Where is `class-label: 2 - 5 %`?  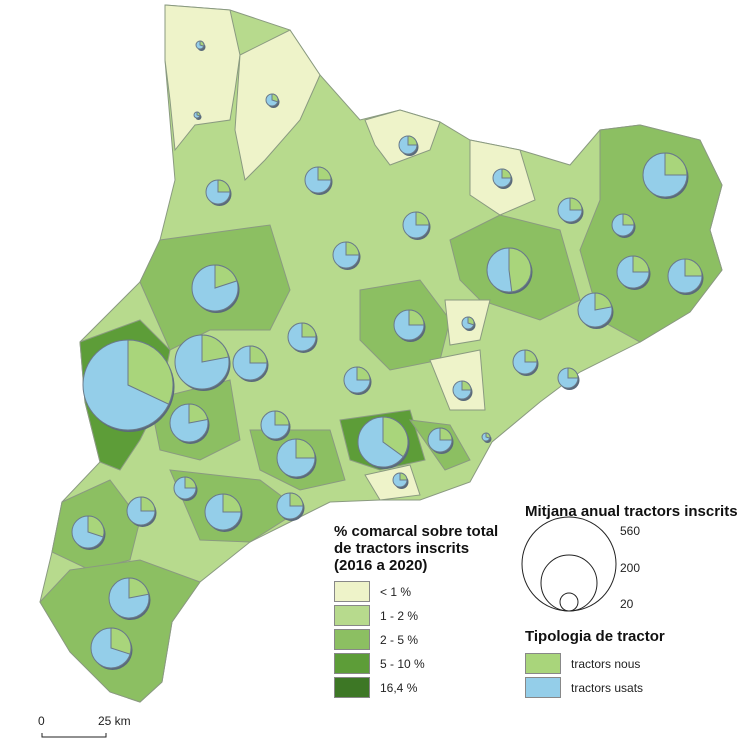
class-label: 2 - 5 % is located at coordinates (399, 639).